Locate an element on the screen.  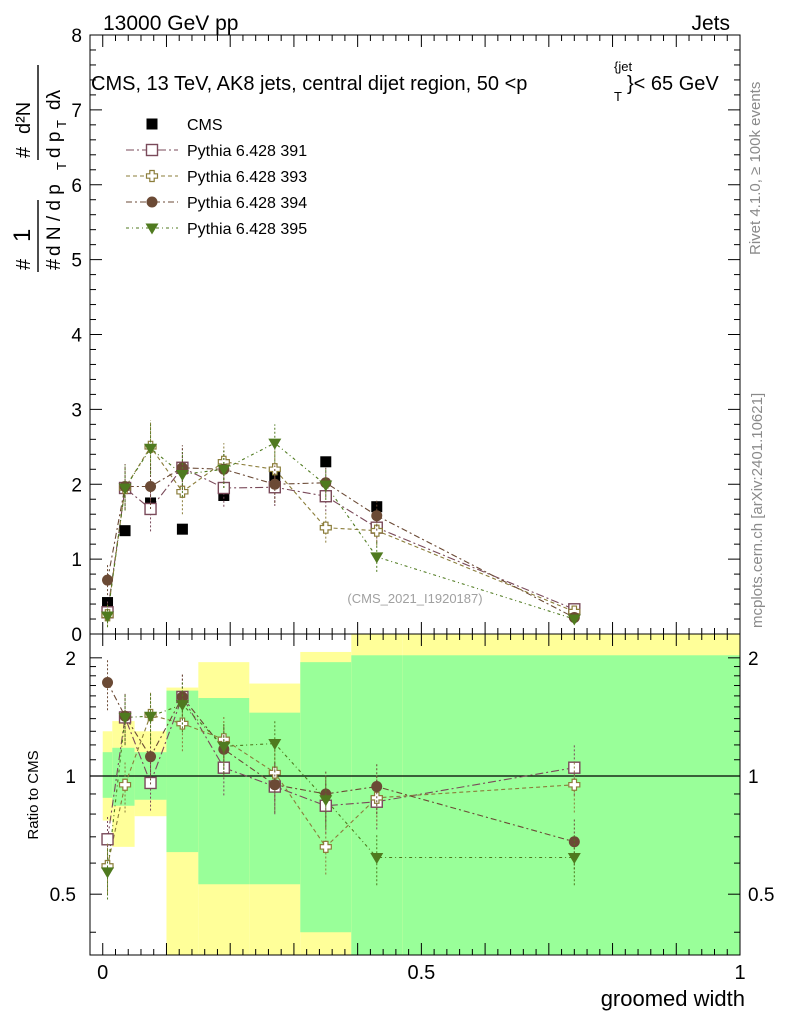
legend-marker-cms is located at coordinates (152, 124).